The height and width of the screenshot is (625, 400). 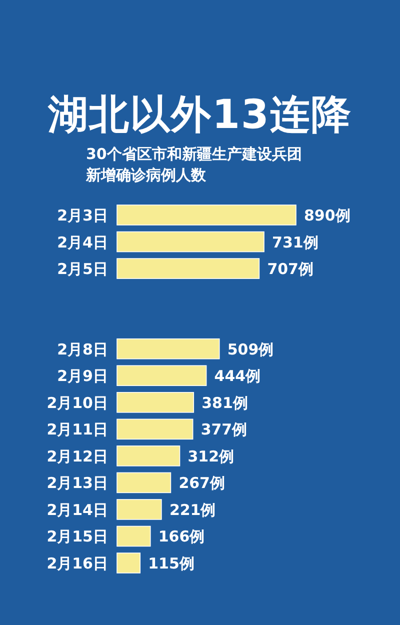 What do you see at coordinates (77, 403) in the screenshot?
I see `y-tick-label: 2月10日` at bounding box center [77, 403].